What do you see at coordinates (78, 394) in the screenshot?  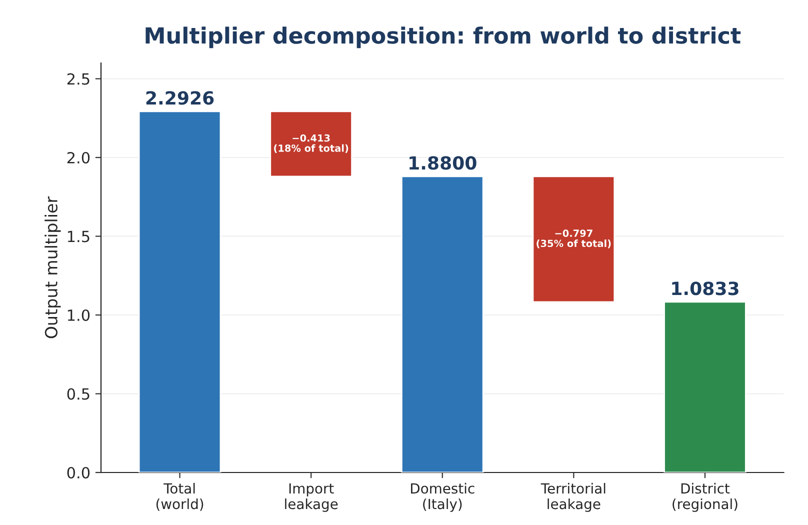 I see `y-tick-label: 0.5` at bounding box center [78, 394].